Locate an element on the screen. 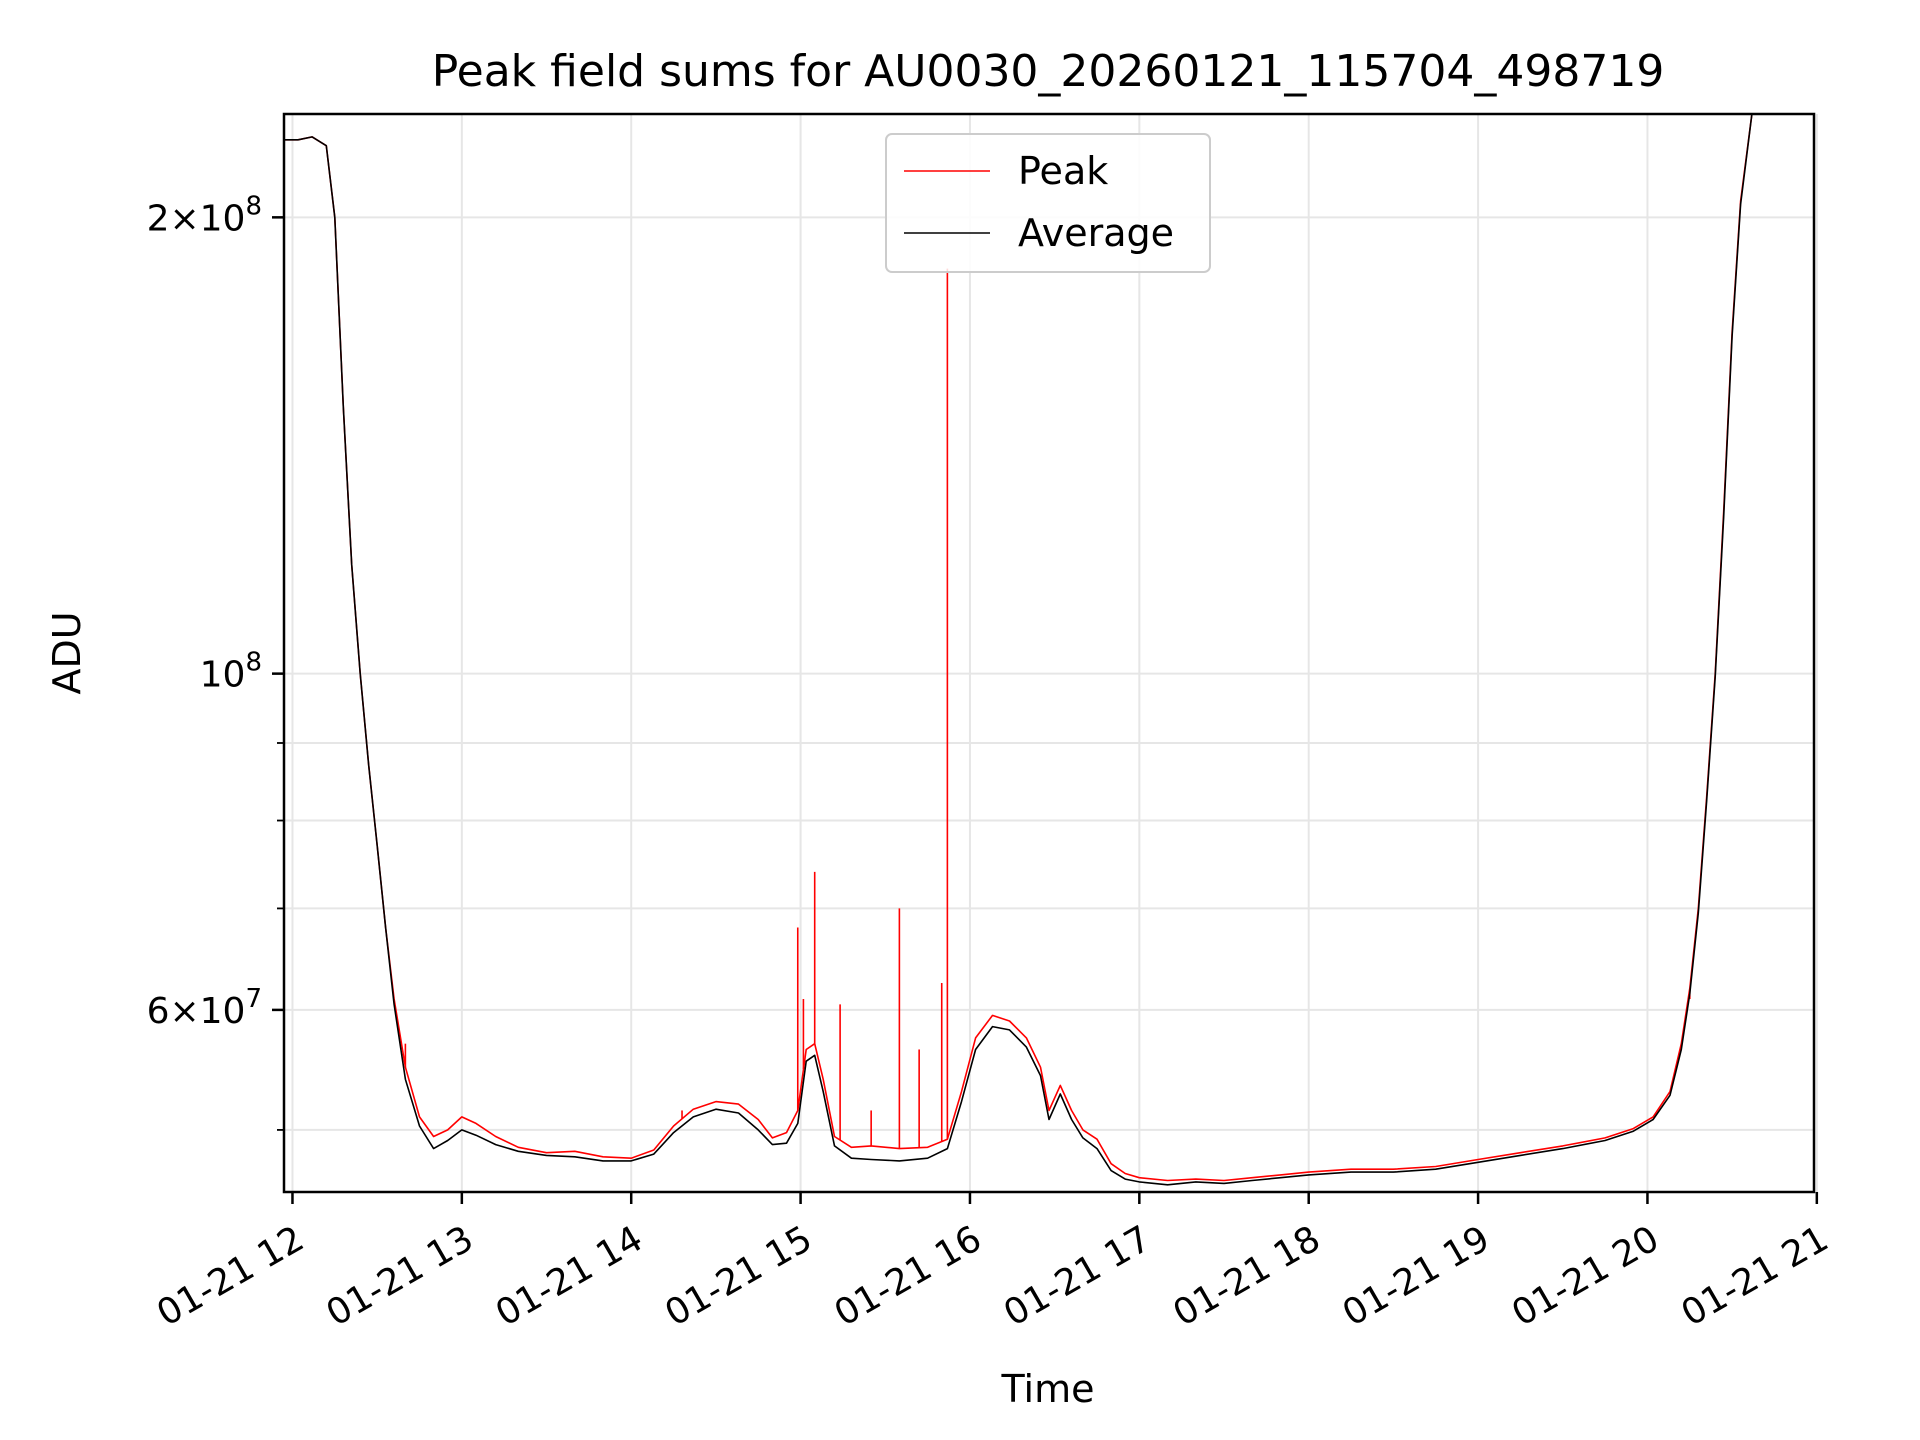 Image resolution: width=1920 pixels, height=1440 pixels. legend-box is located at coordinates (1048, 203).